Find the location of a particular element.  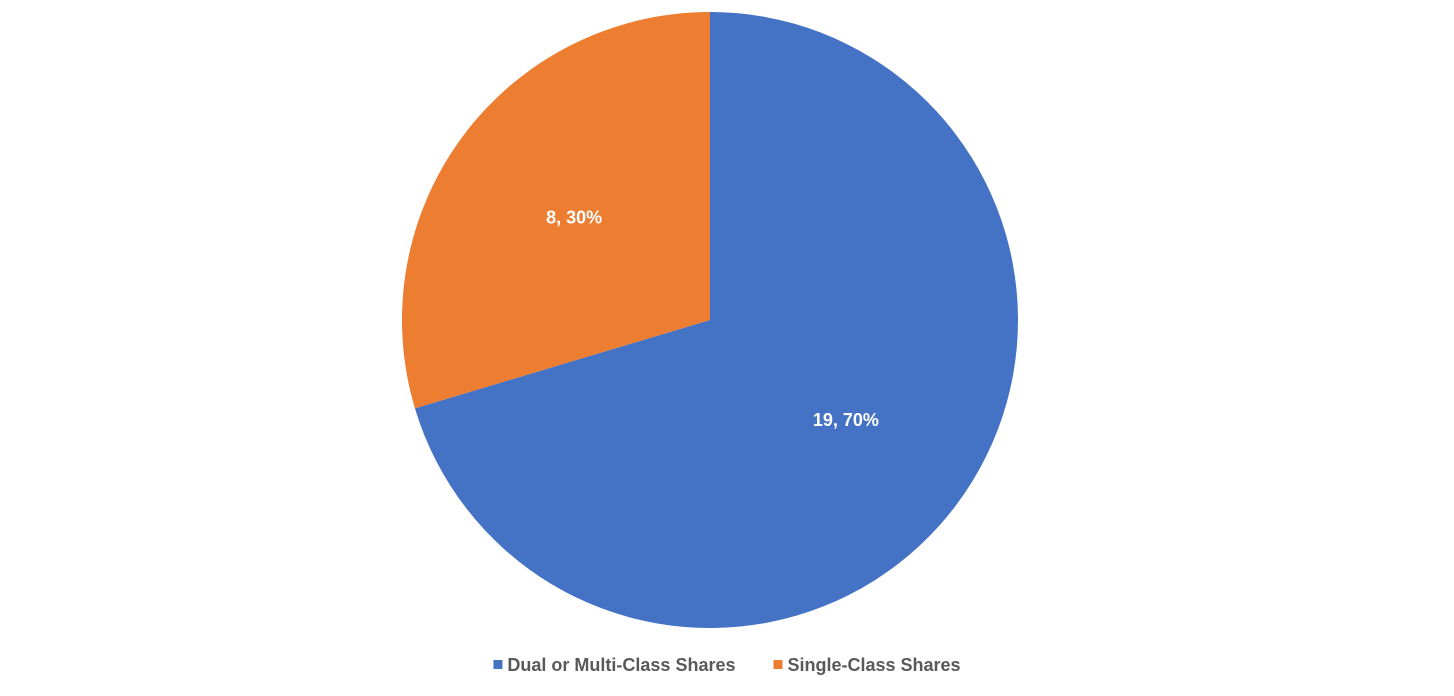

pie-slice is located at coordinates (556, 210).